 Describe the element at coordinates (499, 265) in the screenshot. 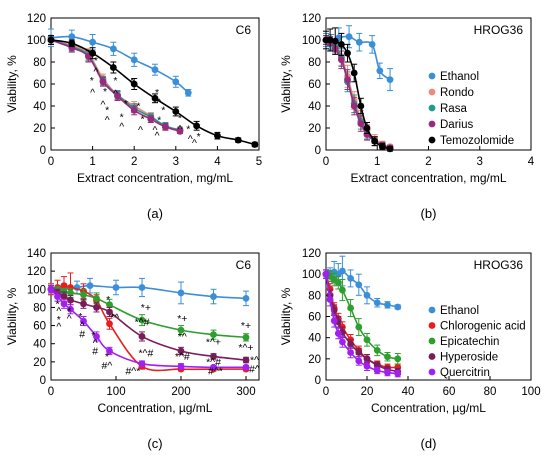

I see `panel-inner-title: HROG36` at that location.